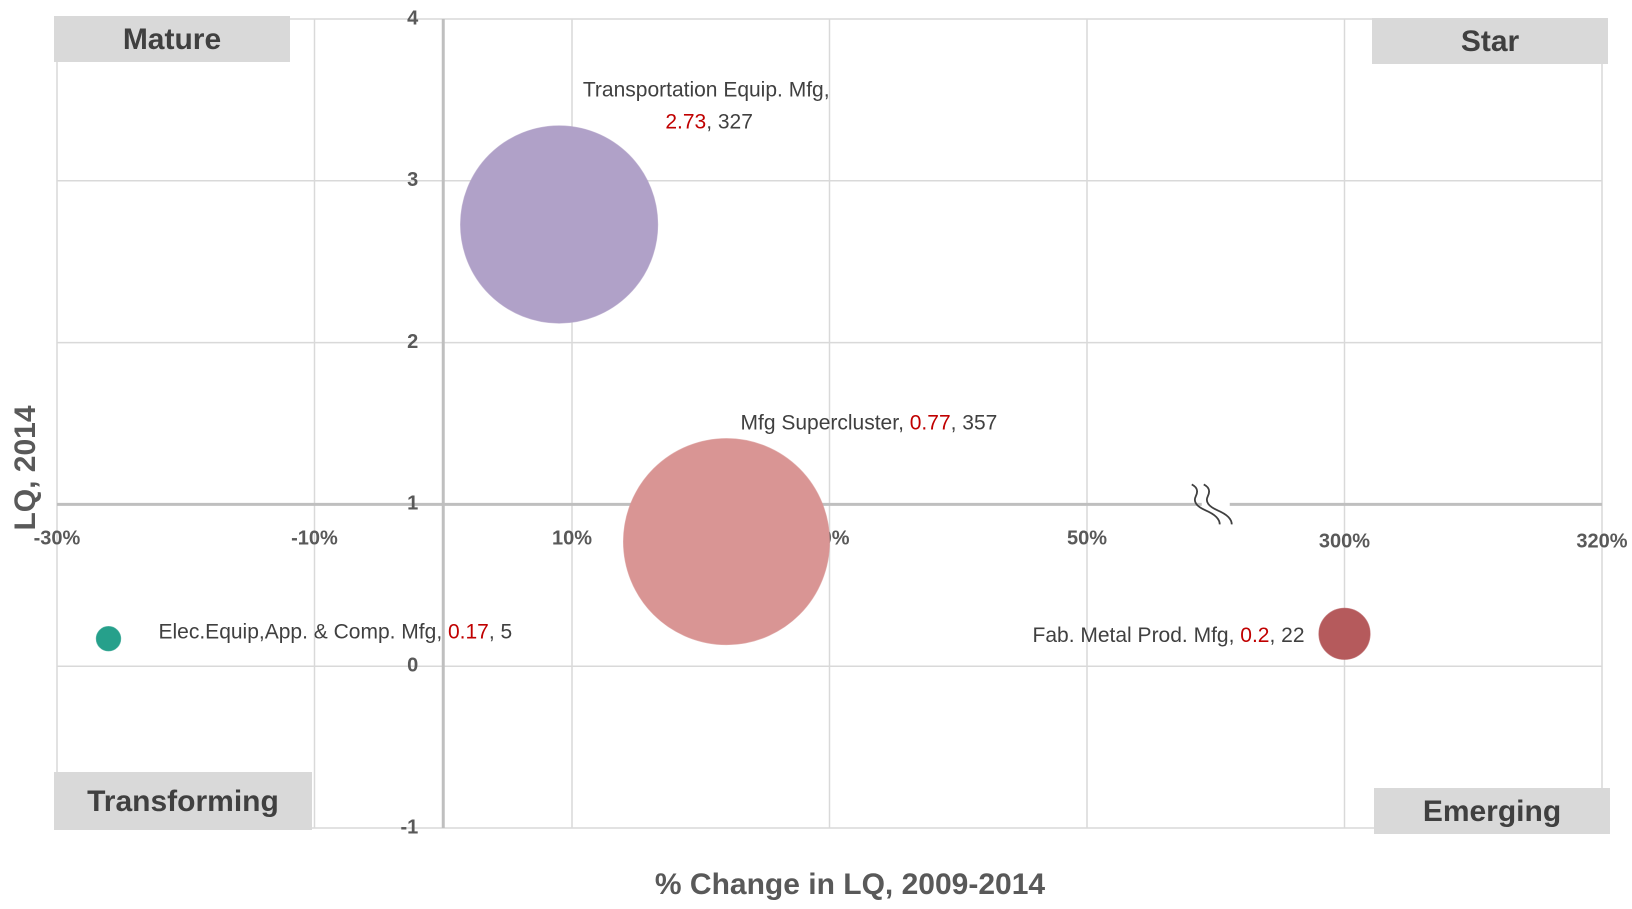 The width and height of the screenshot is (1632, 909). What do you see at coordinates (572, 539) in the screenshot?
I see `x-tick-label: 10%` at bounding box center [572, 539].